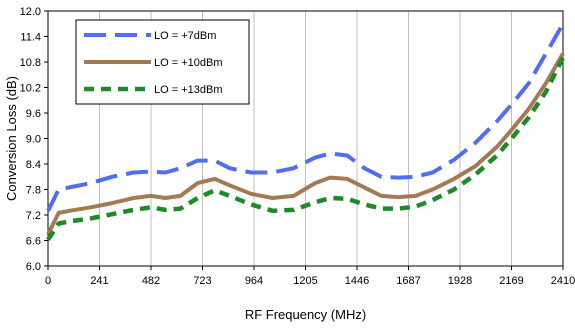 This screenshot has height=331, width=575. What do you see at coordinates (563, 281) in the screenshot?
I see `x-tick-label: 2410` at bounding box center [563, 281].